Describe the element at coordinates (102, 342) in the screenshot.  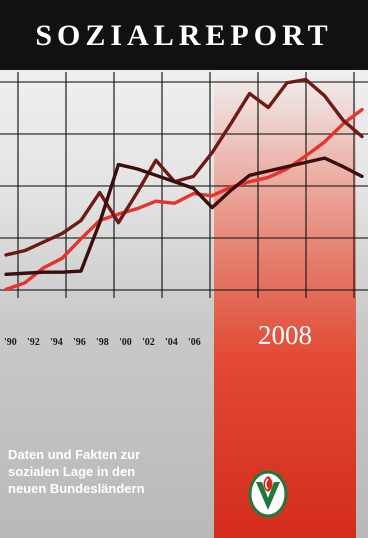
I see `x-tick-label: '98` at that location.